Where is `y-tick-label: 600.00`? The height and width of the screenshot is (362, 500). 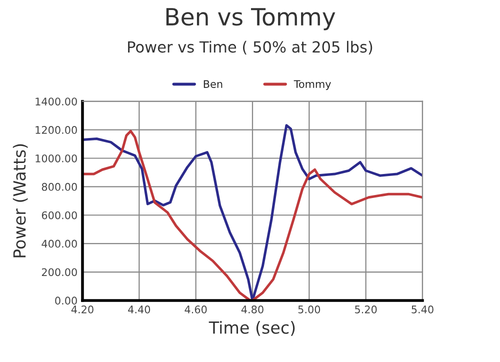
y-tick-label: 600.00 is located at coordinates (59, 215).